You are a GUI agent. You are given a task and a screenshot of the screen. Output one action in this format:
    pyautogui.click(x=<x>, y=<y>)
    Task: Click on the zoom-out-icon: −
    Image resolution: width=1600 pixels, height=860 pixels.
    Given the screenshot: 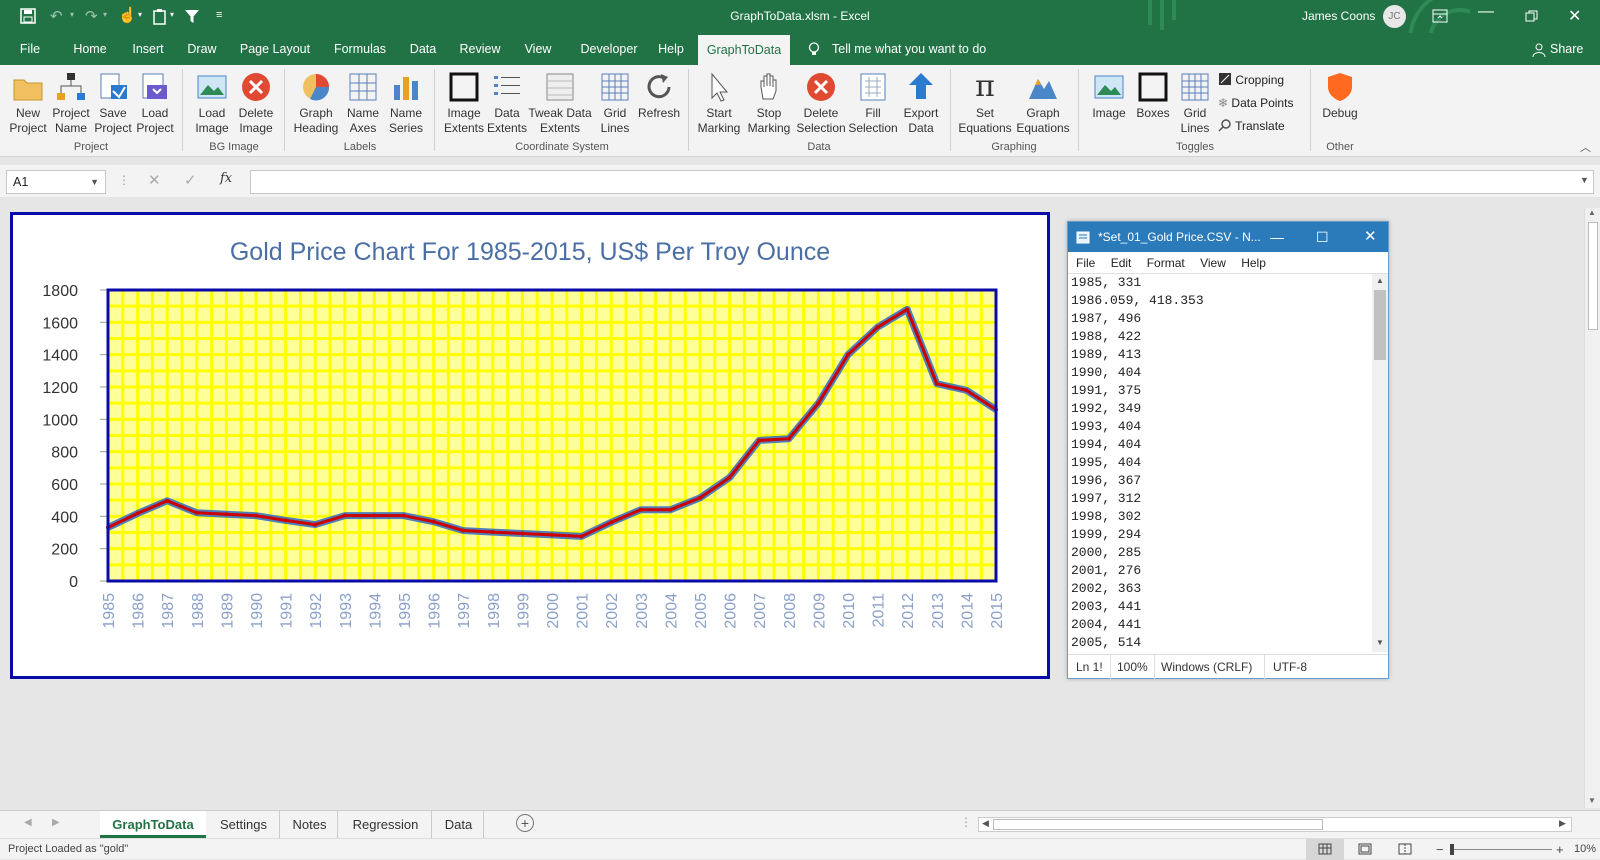 What is the action you would take?
    pyautogui.click(x=1440, y=849)
    